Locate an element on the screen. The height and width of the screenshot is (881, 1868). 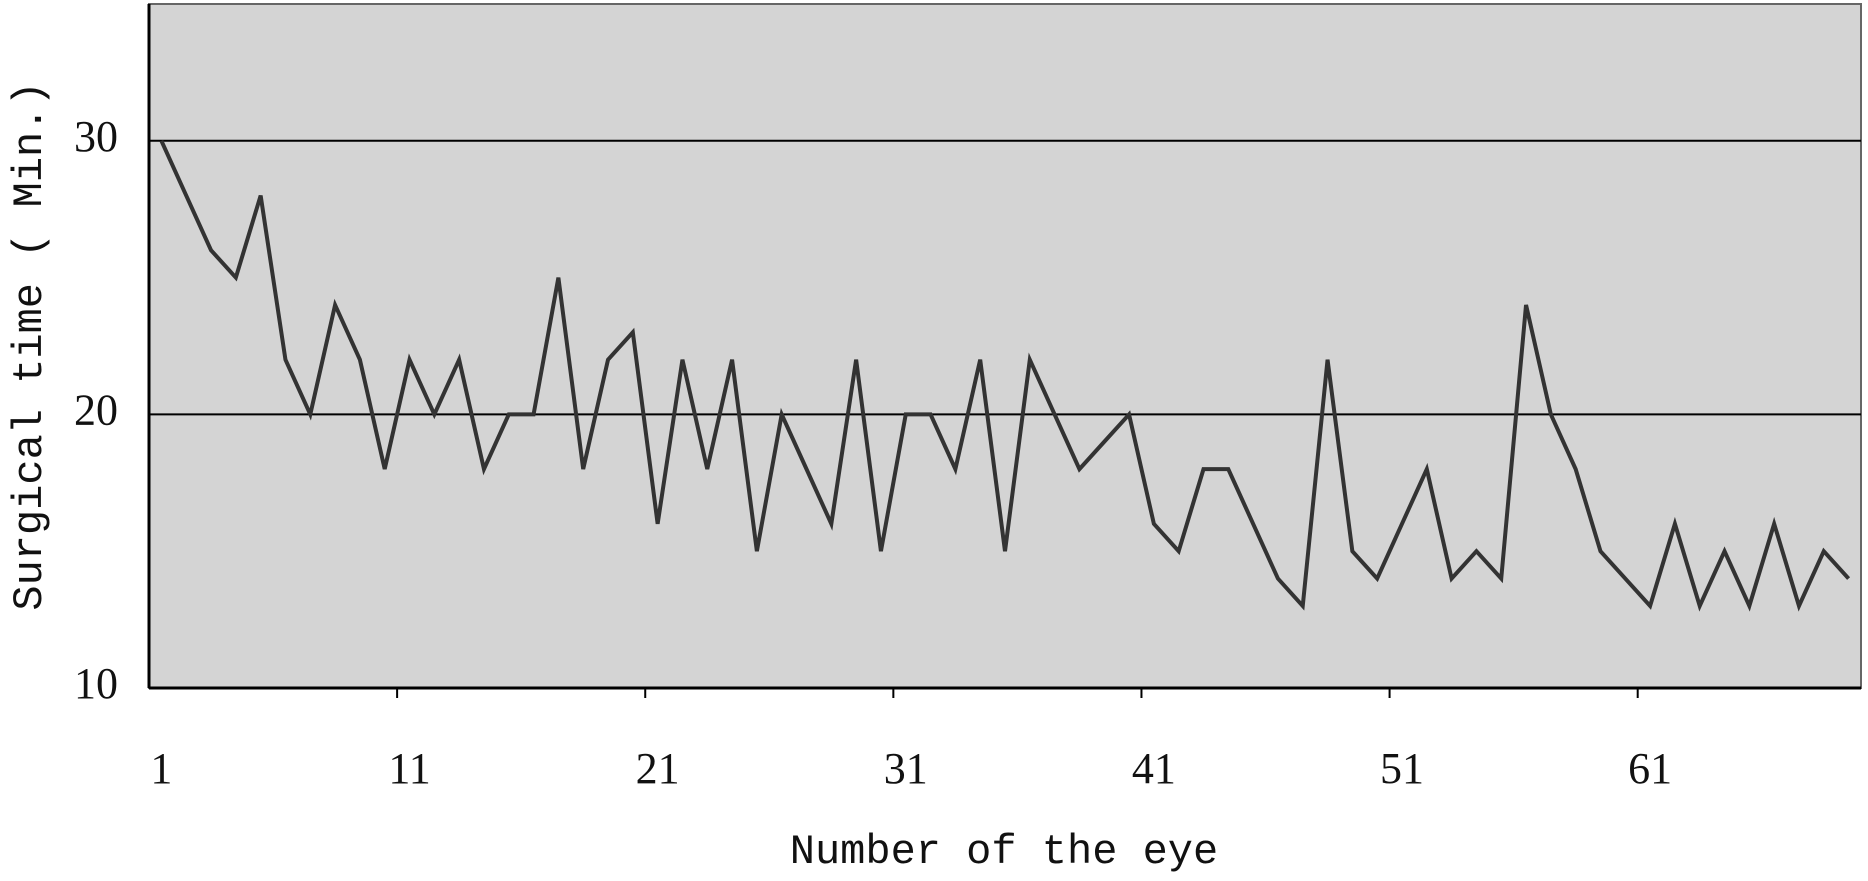
x-tick-label: 11 is located at coordinates (409, 768).